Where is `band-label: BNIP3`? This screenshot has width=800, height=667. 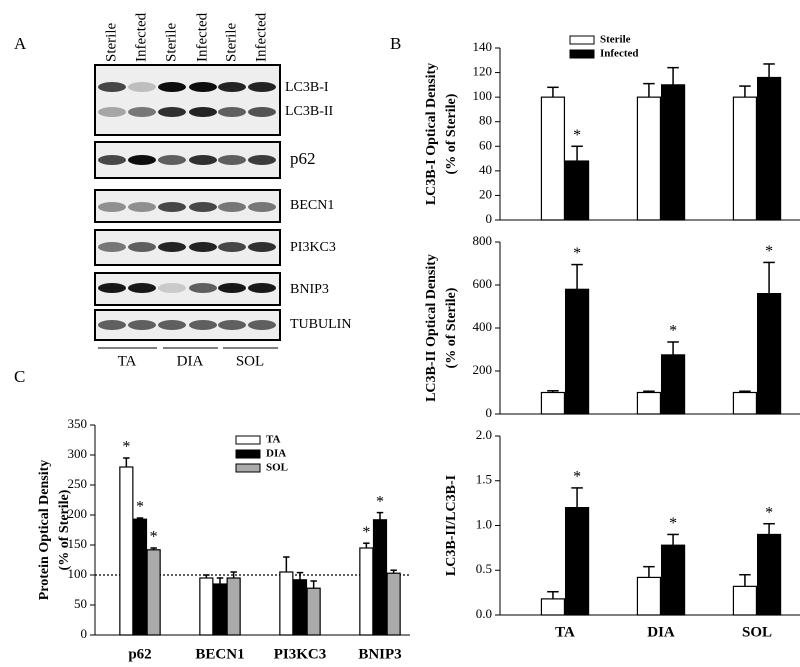
band-label: BNIP3 is located at coordinates (309, 289).